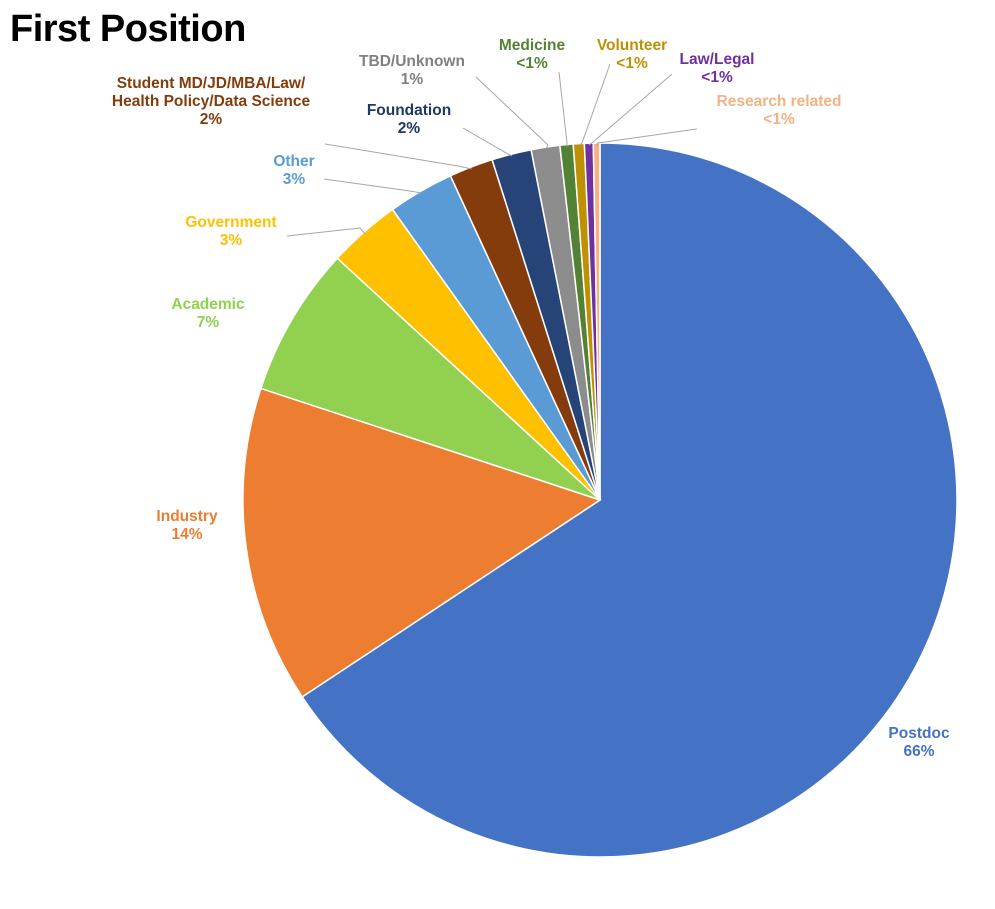 This screenshot has height=909, width=995. I want to click on slice-label-3: Government 3%, so click(230, 231).